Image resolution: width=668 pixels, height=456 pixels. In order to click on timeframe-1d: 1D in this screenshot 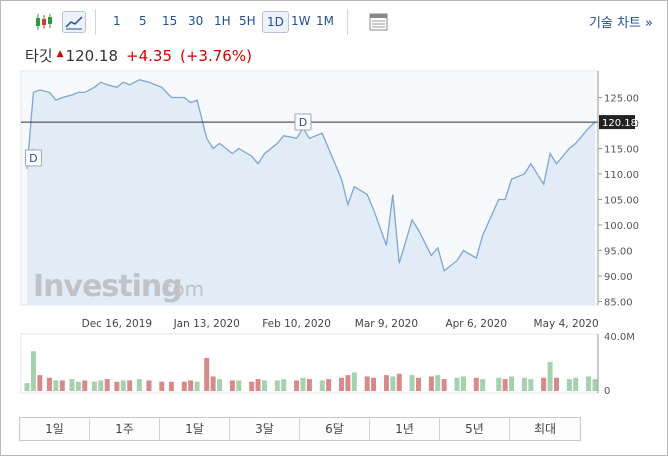, I will do `click(275, 22)`.